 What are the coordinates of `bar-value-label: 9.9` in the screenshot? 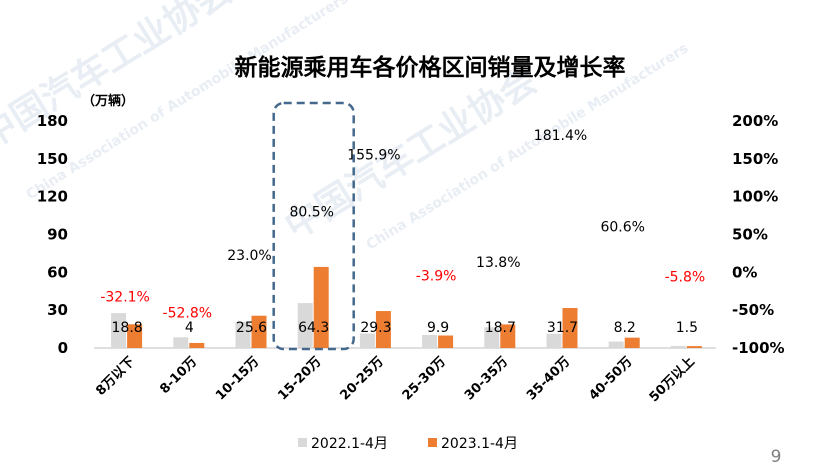 It's located at (438, 328).